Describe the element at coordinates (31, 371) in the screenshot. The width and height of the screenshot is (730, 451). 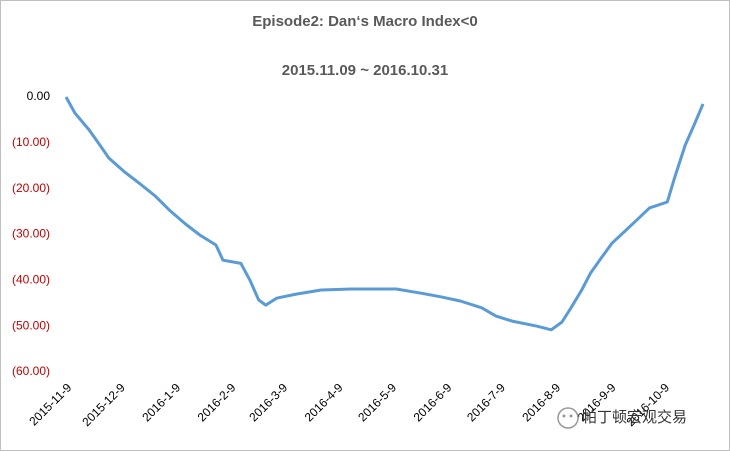
I see `y-tick-label: (60.00)` at that location.